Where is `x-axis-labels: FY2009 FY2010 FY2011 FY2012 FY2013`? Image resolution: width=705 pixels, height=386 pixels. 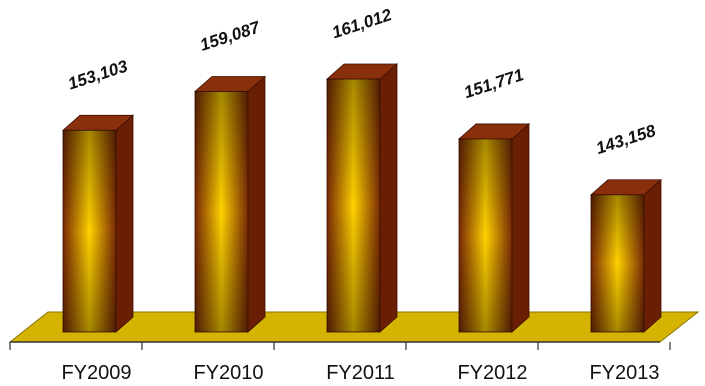
x-axis-labels: FY2009 FY2010 FY2011 FY2012 FY2013 is located at coordinates (360, 373).